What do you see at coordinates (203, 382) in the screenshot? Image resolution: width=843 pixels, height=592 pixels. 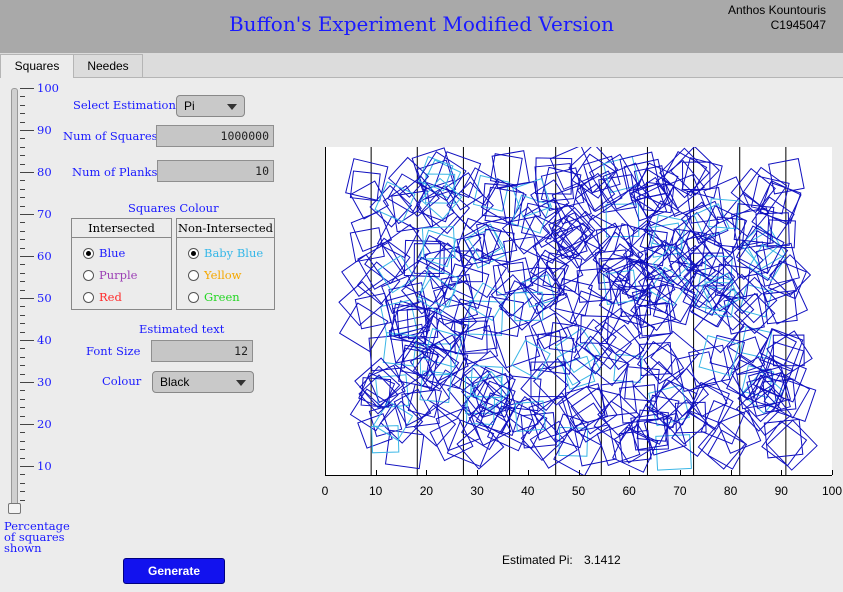 I see `colour-dropdown: Black` at bounding box center [203, 382].